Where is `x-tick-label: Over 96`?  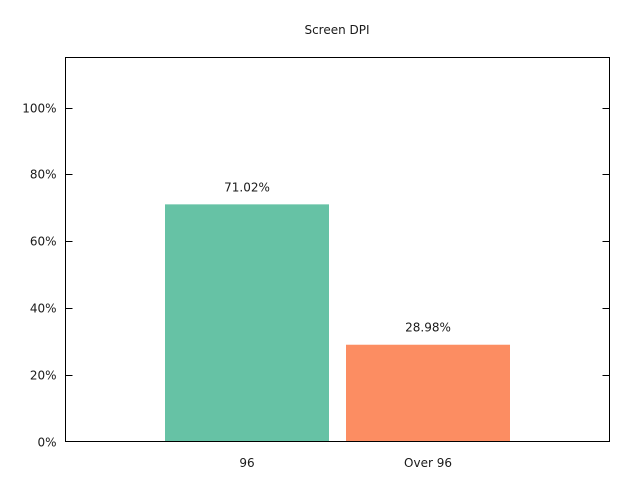 x-tick-label: Over 96 is located at coordinates (428, 463).